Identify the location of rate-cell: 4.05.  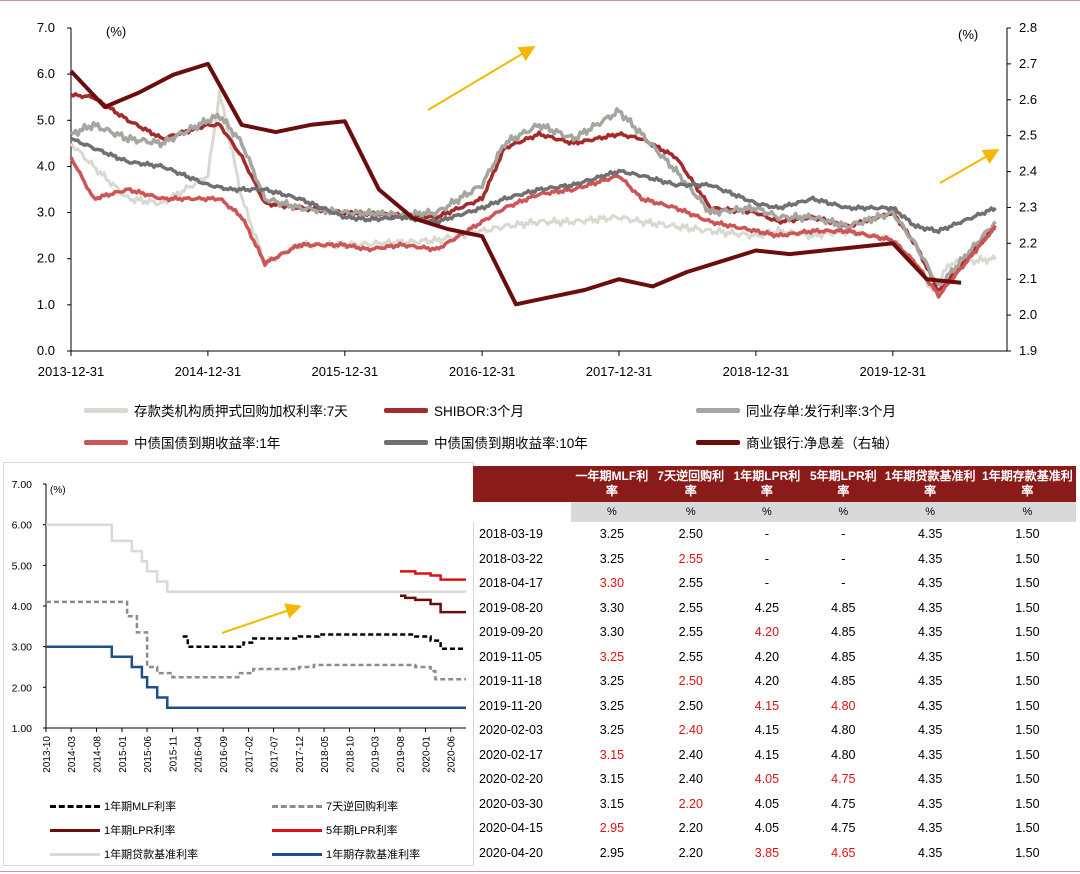
(767, 828).